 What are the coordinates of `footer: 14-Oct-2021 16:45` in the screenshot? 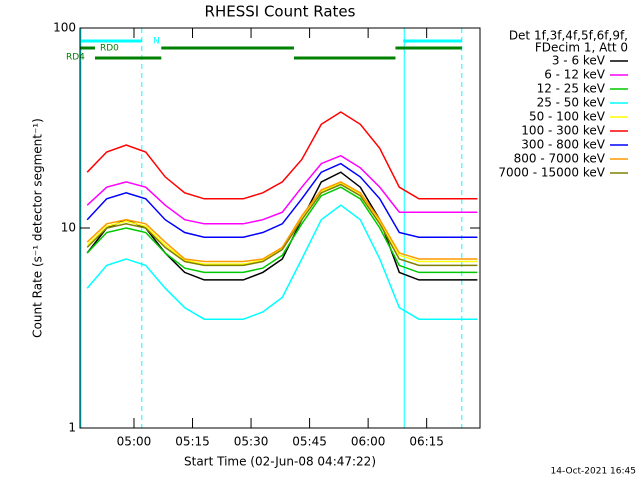 It's located at (593, 472).